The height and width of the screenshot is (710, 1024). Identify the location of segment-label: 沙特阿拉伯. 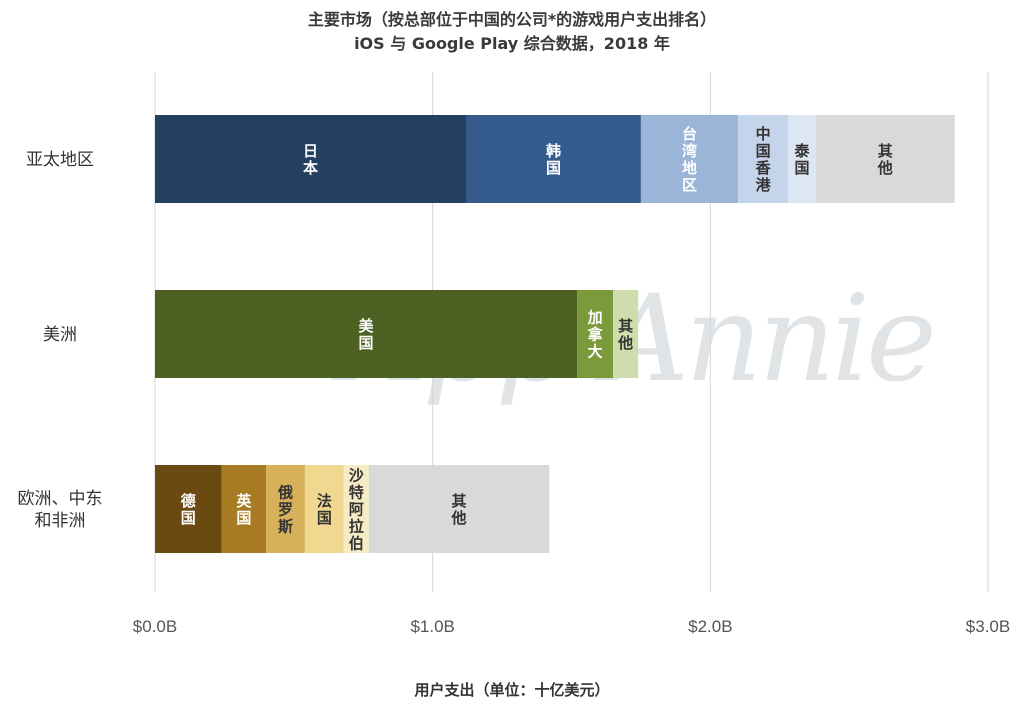
(356, 510).